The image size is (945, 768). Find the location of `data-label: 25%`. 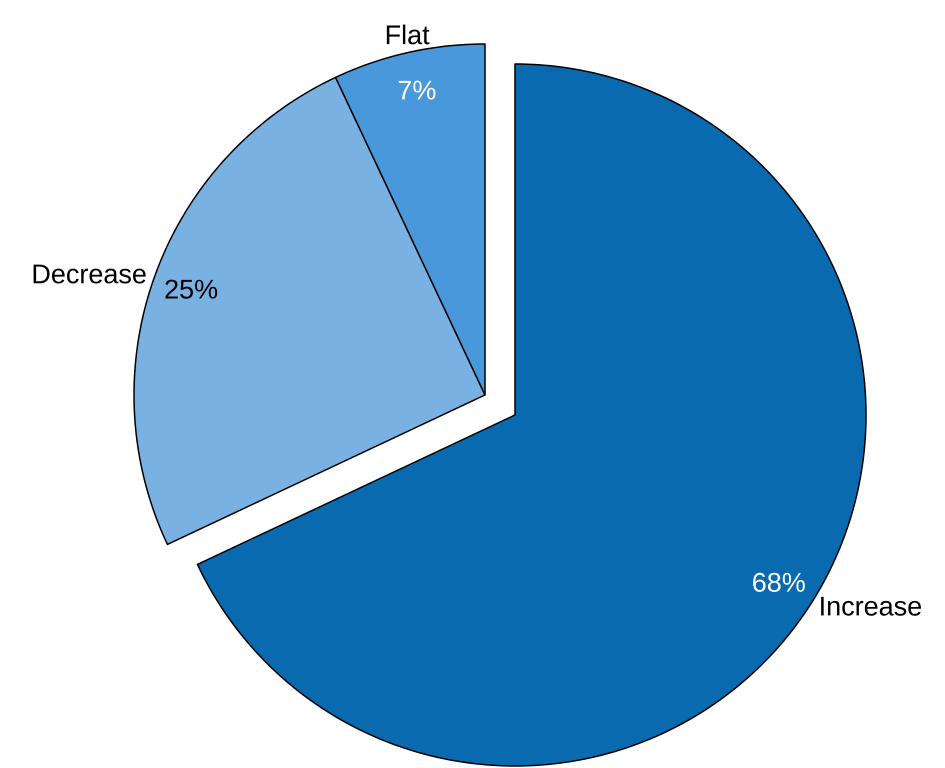

data-label: 25% is located at coordinates (191, 289).